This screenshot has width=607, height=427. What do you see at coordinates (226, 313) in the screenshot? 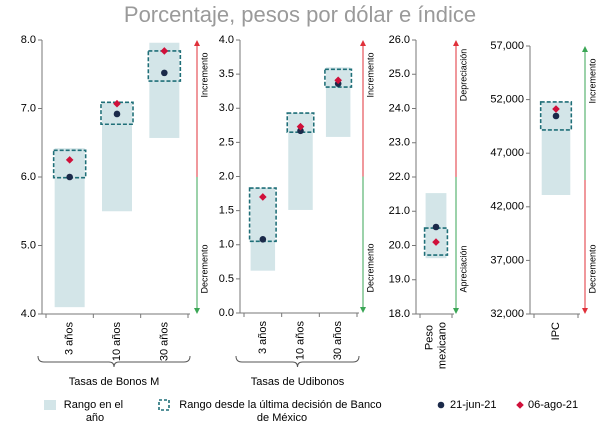
I see `y-tick-label: 0.0` at bounding box center [226, 313].